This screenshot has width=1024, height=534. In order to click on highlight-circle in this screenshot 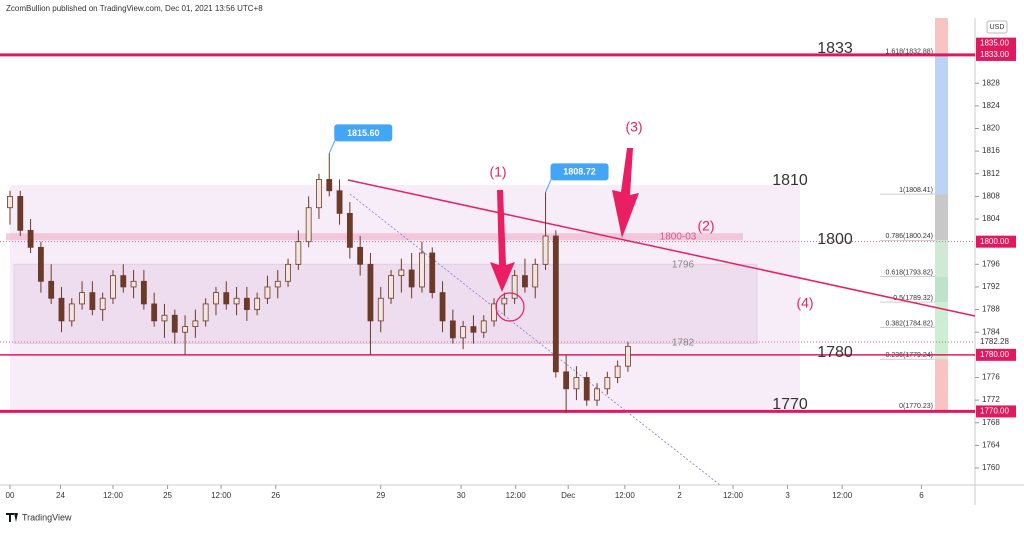, I will do `click(510, 307)`.